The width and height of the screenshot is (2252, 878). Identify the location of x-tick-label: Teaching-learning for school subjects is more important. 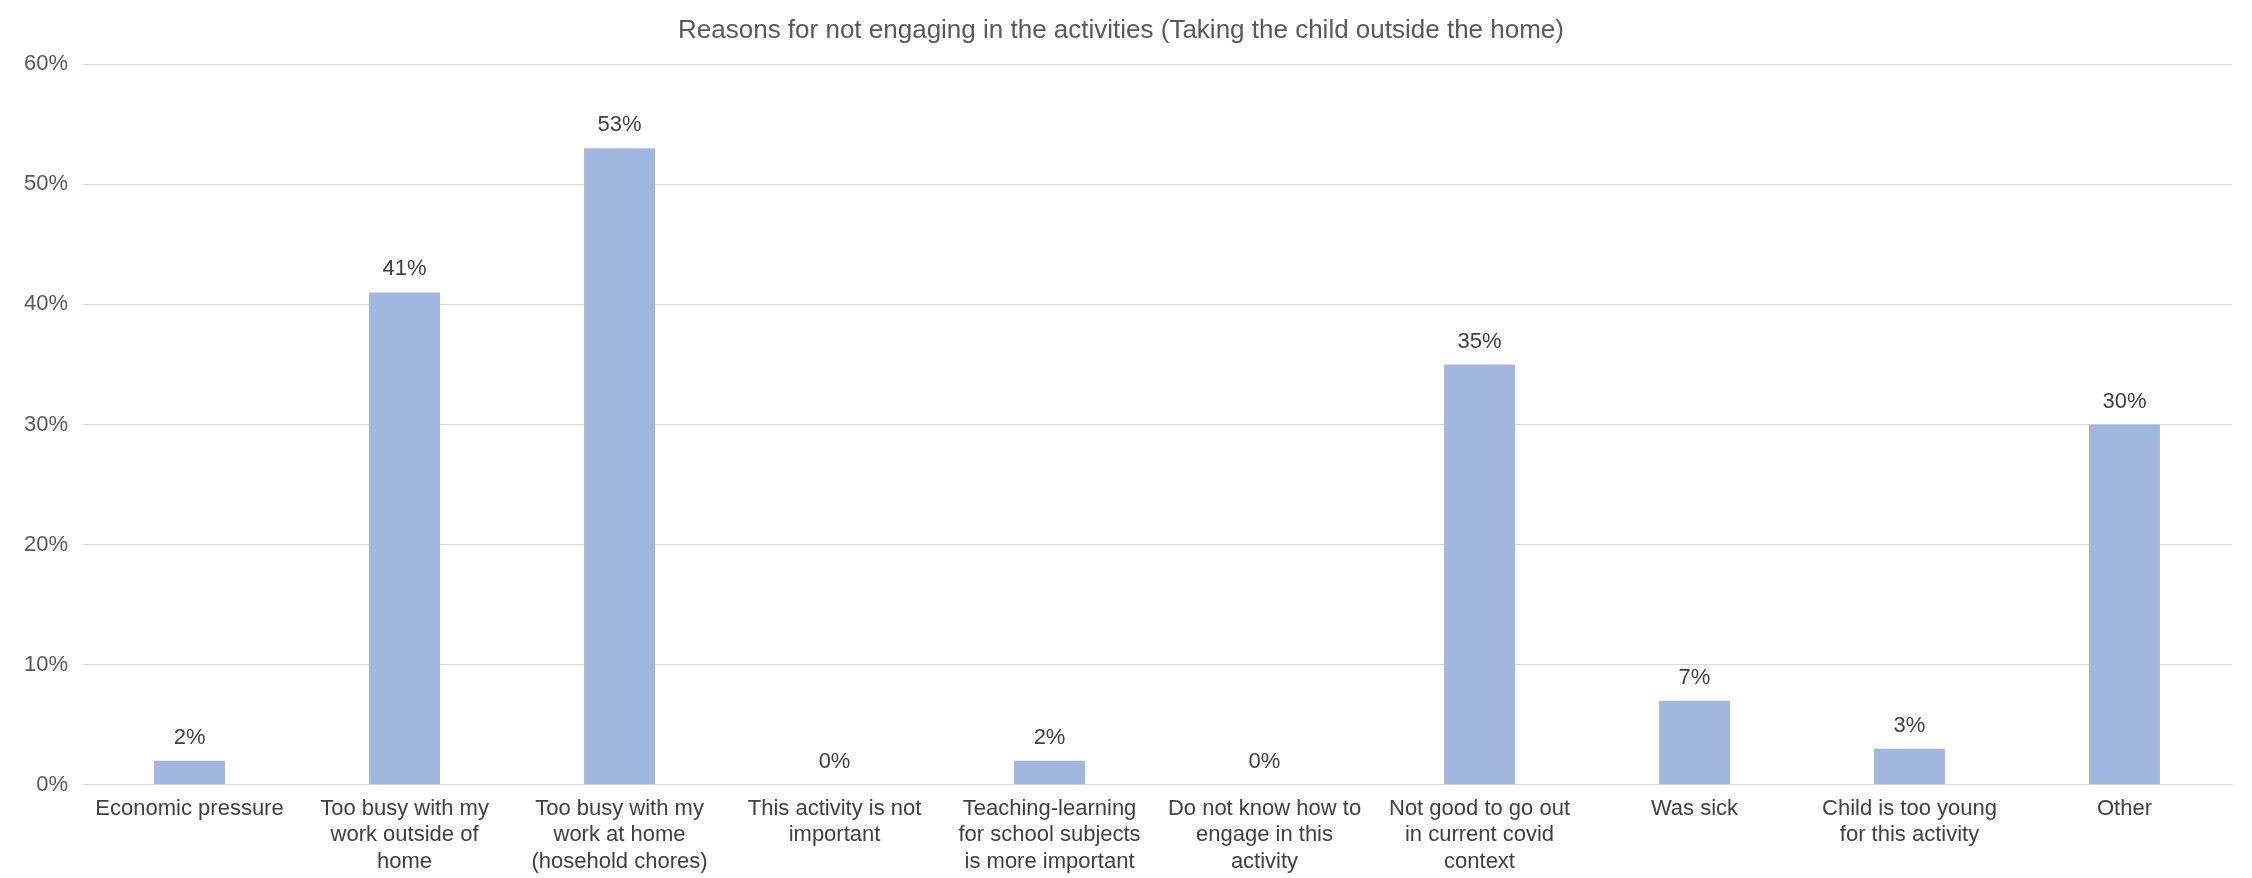
(1049, 834).